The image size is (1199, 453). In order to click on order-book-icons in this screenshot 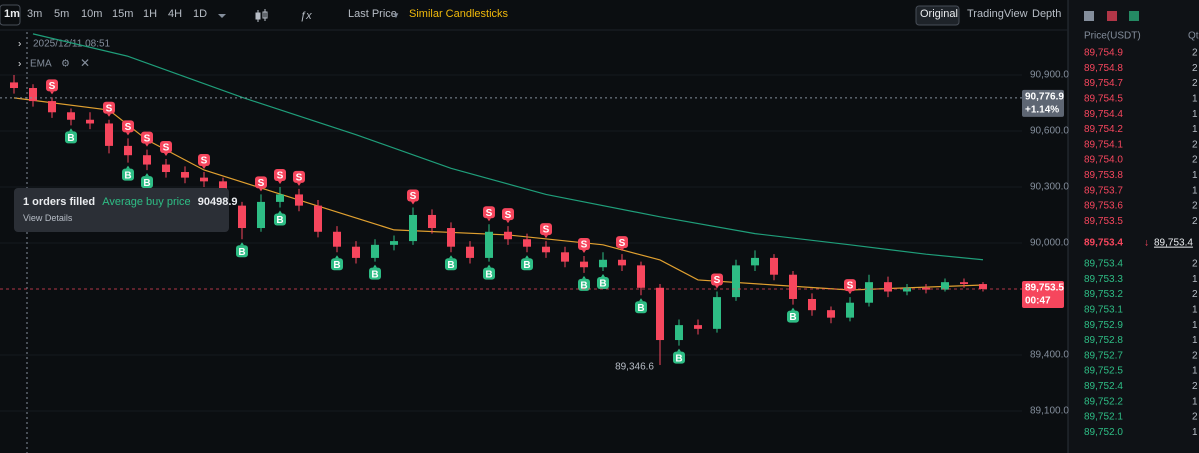, I will do `click(1111, 16)`.